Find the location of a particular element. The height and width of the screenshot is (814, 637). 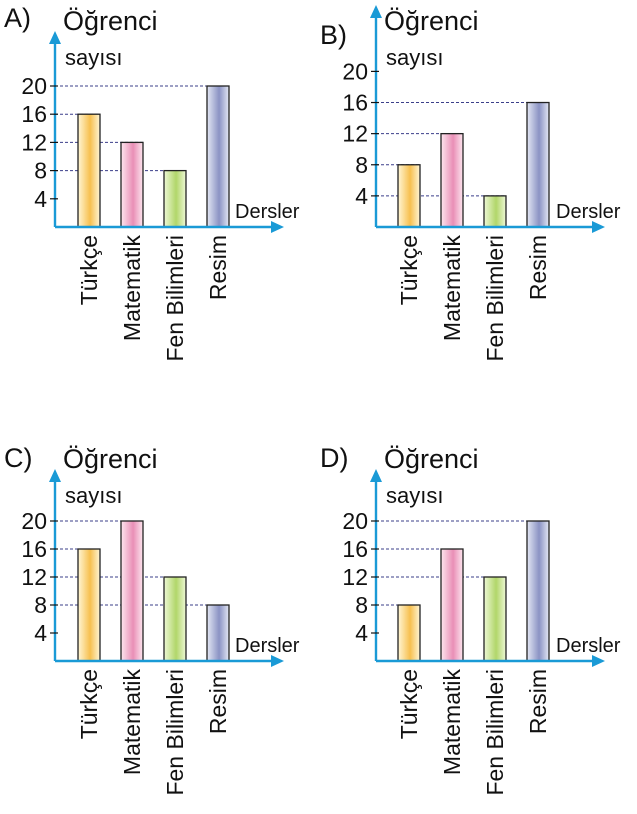

option-letter: A) is located at coordinates (17, 18).